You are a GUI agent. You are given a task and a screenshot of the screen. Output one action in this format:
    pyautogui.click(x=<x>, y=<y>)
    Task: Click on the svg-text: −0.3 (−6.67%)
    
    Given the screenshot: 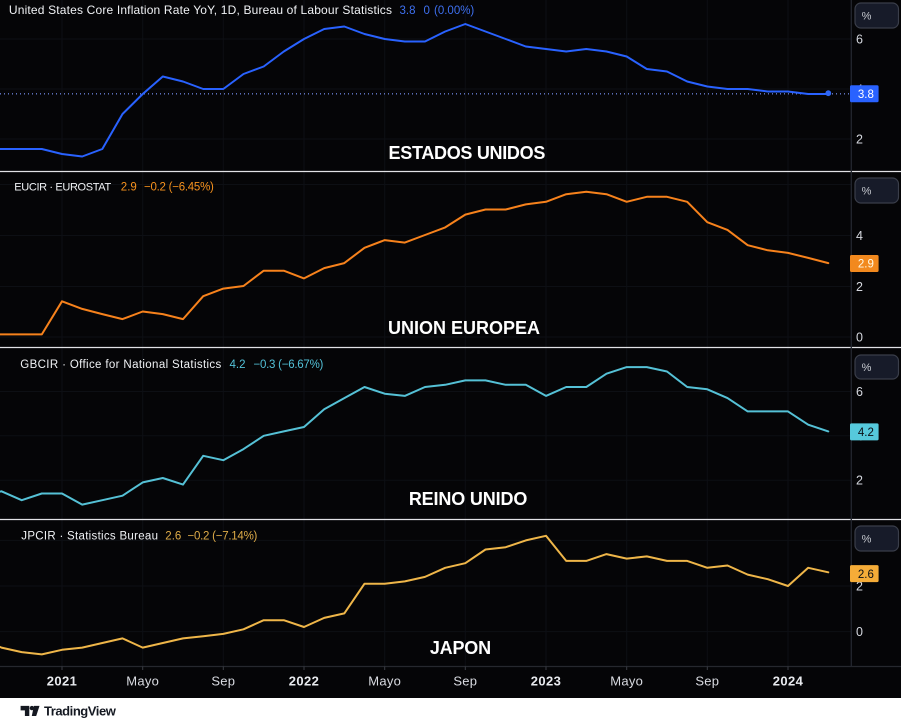 What is the action you would take?
    pyautogui.click(x=289, y=365)
    